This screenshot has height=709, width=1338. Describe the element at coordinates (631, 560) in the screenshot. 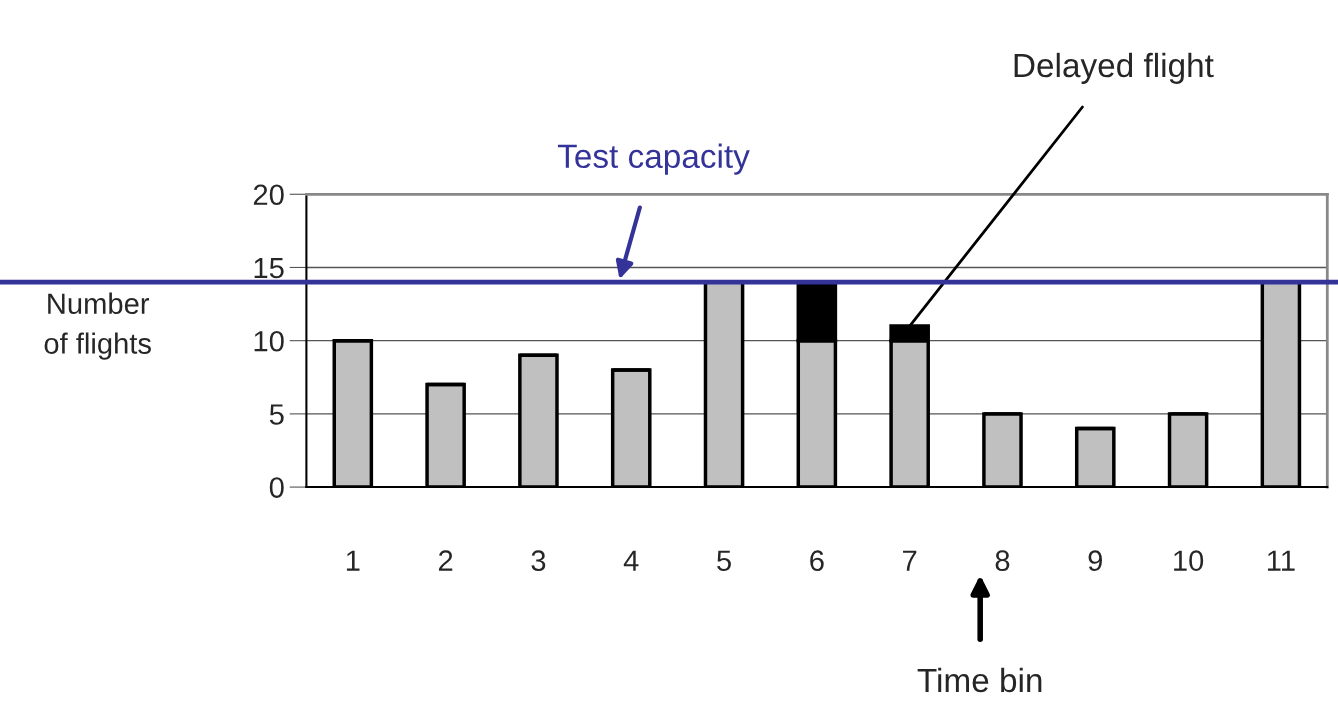

I see `x-tick-label: 4` at that location.